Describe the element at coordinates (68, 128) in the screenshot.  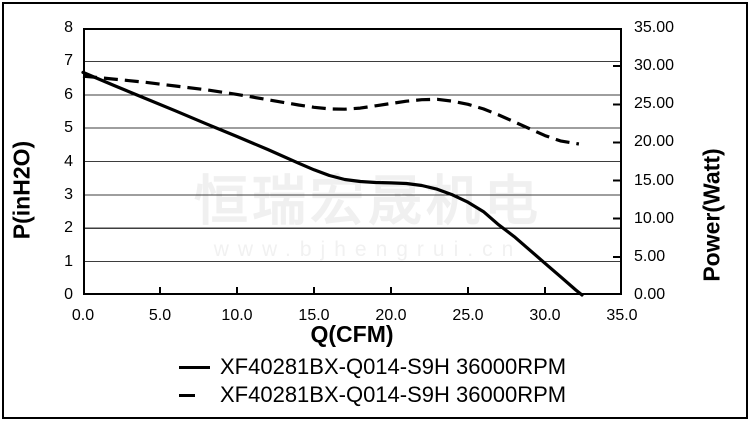
I see `y-axis-left-tick-label: 5` at that location.